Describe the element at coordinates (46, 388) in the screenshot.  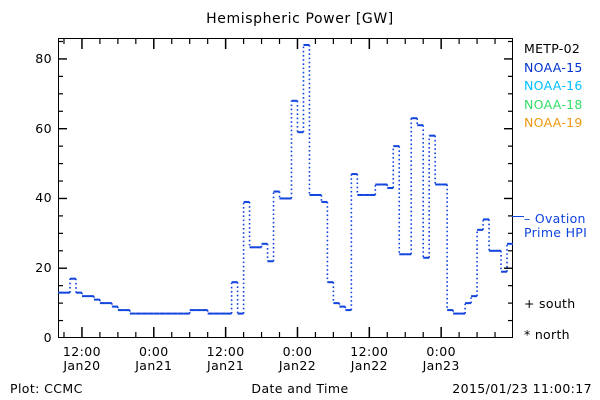
I see `plot-source: Plot: CCMC` at that location.